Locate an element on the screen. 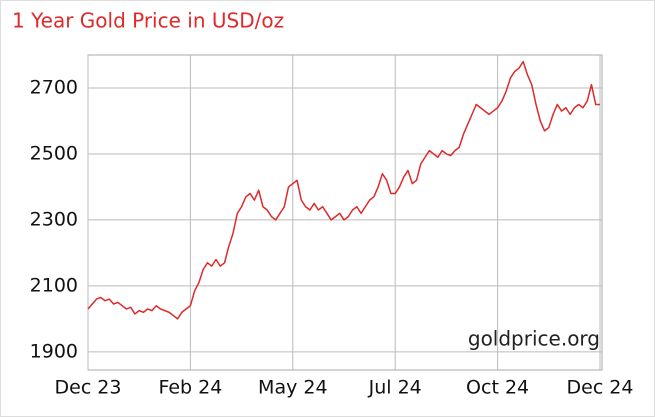 This screenshot has height=417, width=655. y-tick-label: 2300 is located at coordinates (54, 219).